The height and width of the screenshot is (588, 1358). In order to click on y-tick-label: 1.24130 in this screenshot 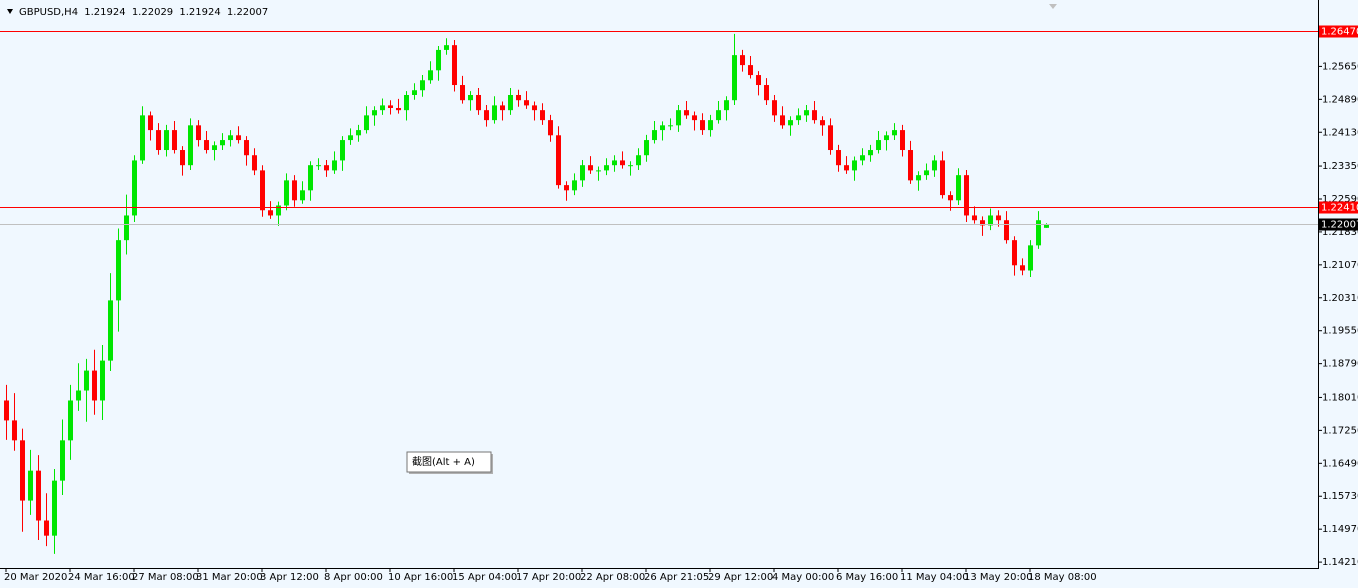, I will do `click(1340, 132)`.